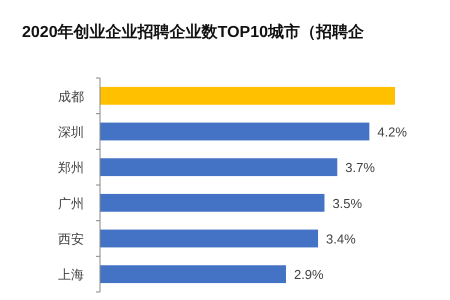  What do you see at coordinates (71, 132) in the screenshot?
I see `y-tick-label: 深圳` at bounding box center [71, 132].